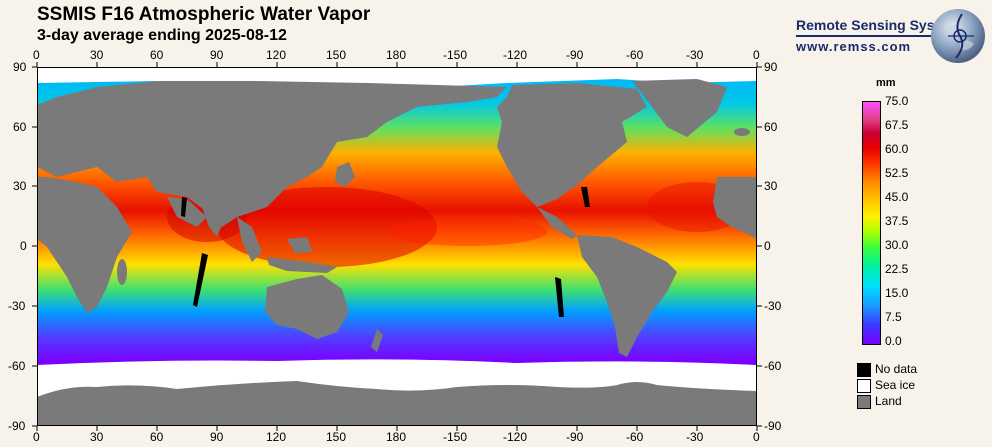 The image size is (992, 447). What do you see at coordinates (575, 55) in the screenshot?
I see `lon-label-top: -90` at bounding box center [575, 55].